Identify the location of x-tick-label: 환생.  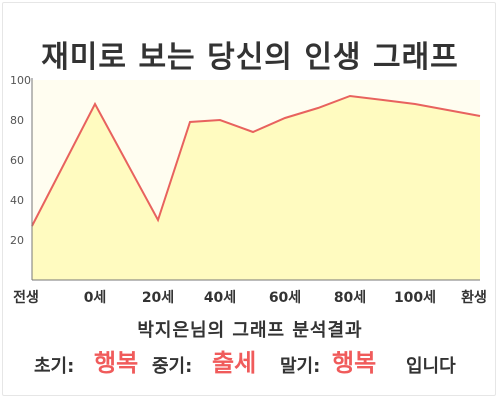
(474, 297).